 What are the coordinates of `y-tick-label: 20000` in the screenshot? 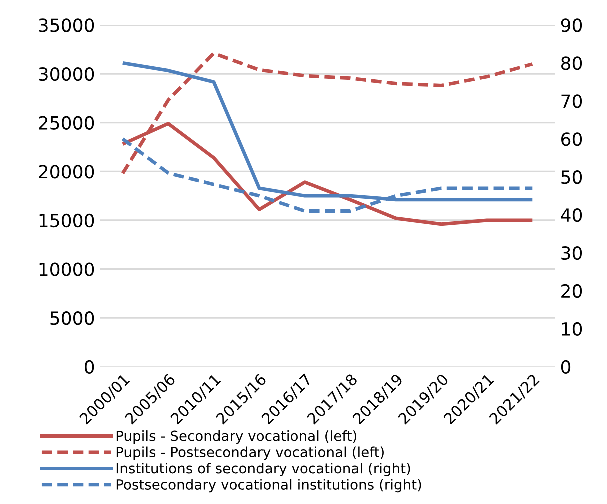 It's located at (66, 172).